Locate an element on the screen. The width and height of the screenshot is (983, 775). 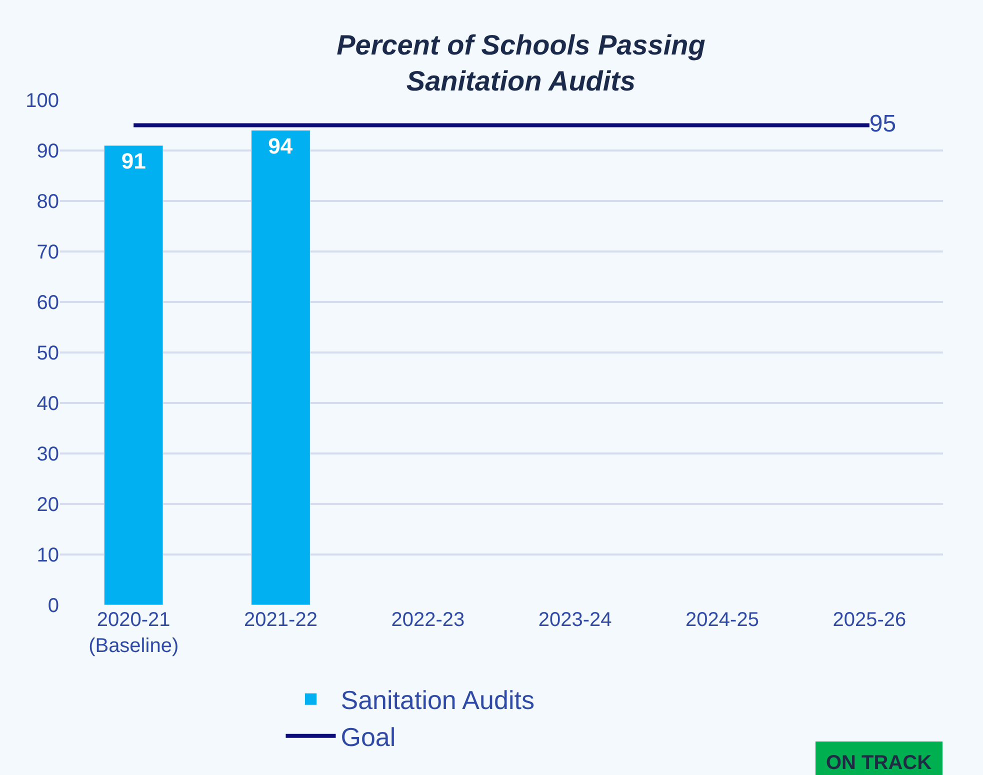
y-tick-label: 0 is located at coordinates (53, 606).